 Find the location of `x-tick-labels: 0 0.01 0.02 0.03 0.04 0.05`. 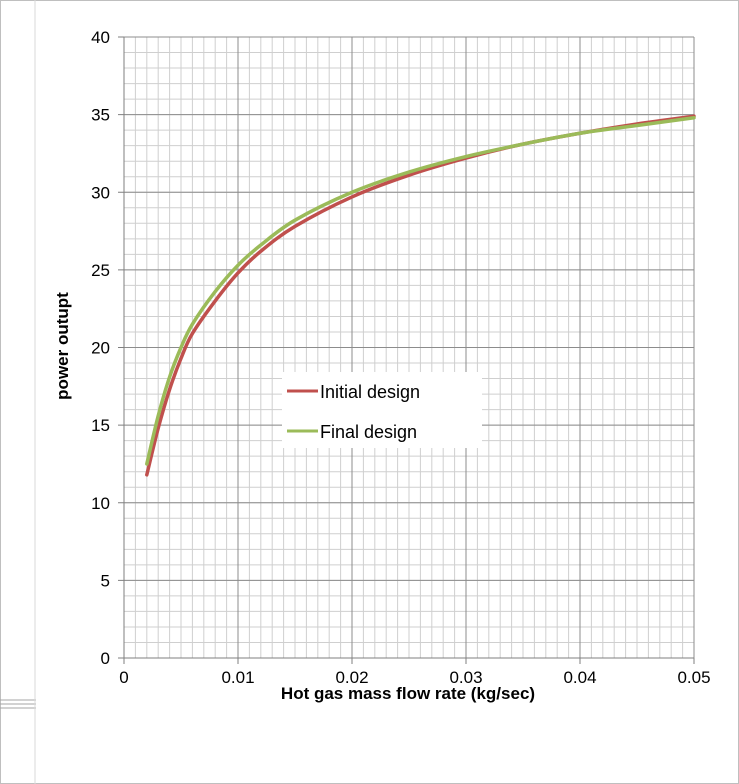

x-tick-labels: 0 0.01 0.02 0.03 0.04 0.05 is located at coordinates (414, 677).